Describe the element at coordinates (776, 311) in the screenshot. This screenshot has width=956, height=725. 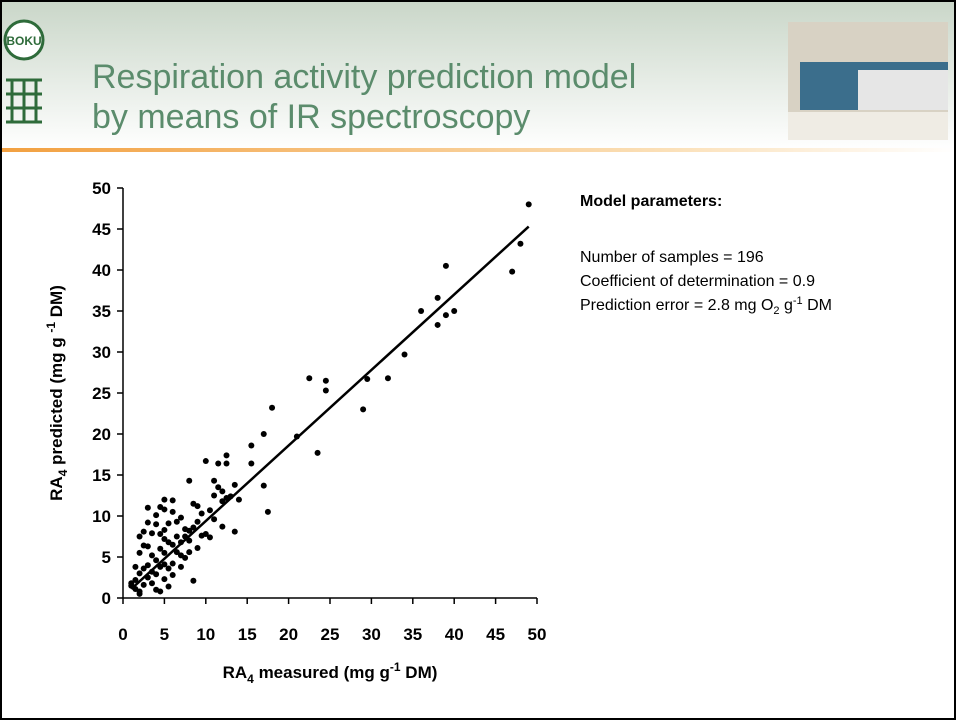
I see `subscript: 2` at that location.